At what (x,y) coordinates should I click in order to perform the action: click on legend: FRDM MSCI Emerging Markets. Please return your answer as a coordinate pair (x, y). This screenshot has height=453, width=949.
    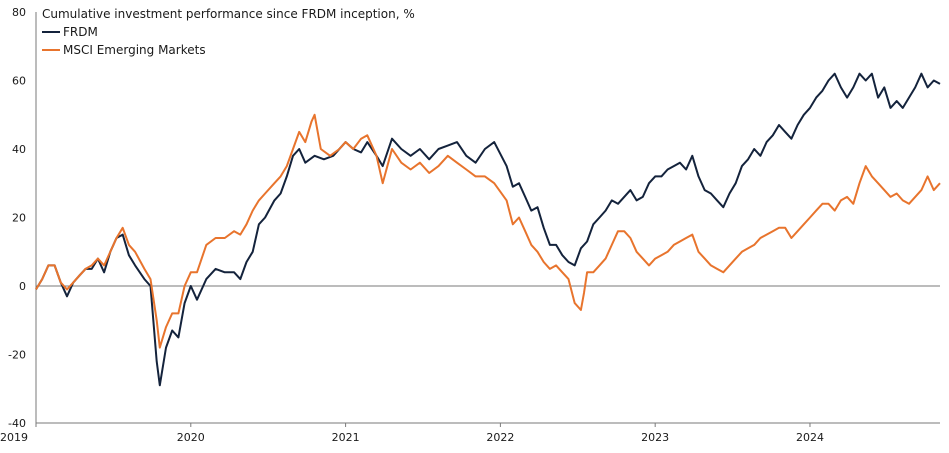
    Looking at the image, I should click on (124, 41).